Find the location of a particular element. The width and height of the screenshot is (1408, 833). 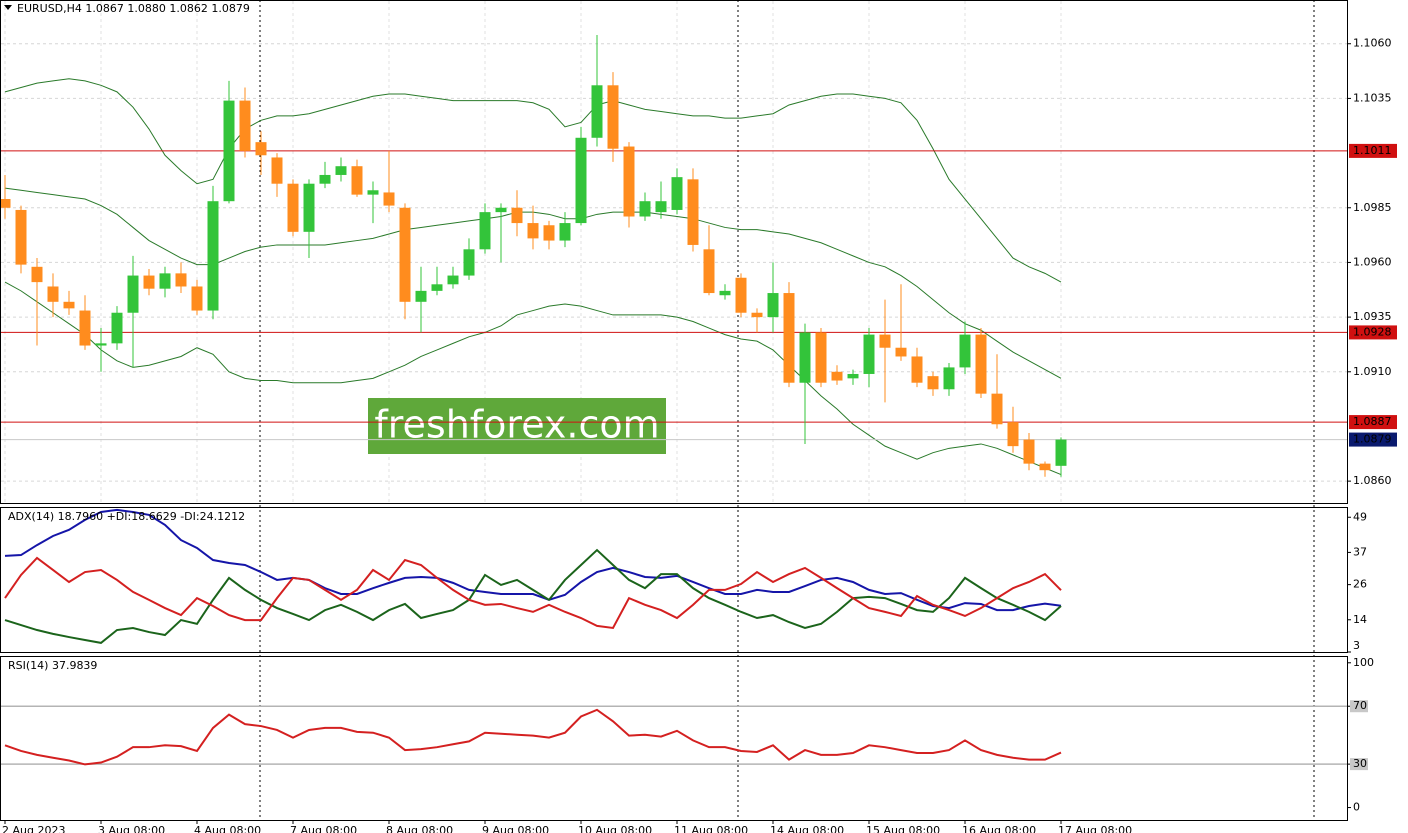

x-tick-label: 16 Aug 08:00 is located at coordinates (999, 828).